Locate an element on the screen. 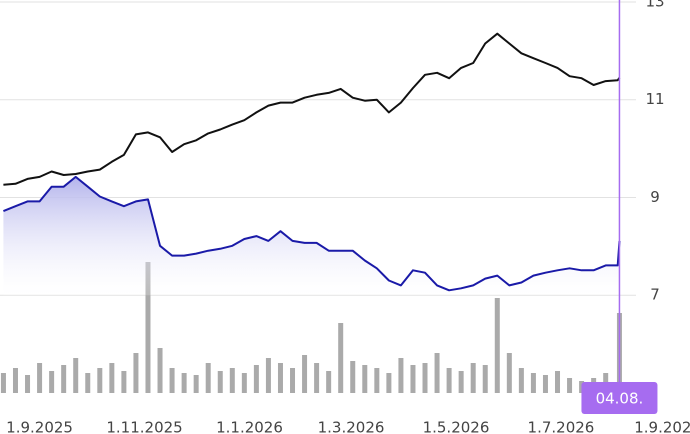 The image size is (690, 434). x-tick-label: 1.7.2026 is located at coordinates (561, 426).